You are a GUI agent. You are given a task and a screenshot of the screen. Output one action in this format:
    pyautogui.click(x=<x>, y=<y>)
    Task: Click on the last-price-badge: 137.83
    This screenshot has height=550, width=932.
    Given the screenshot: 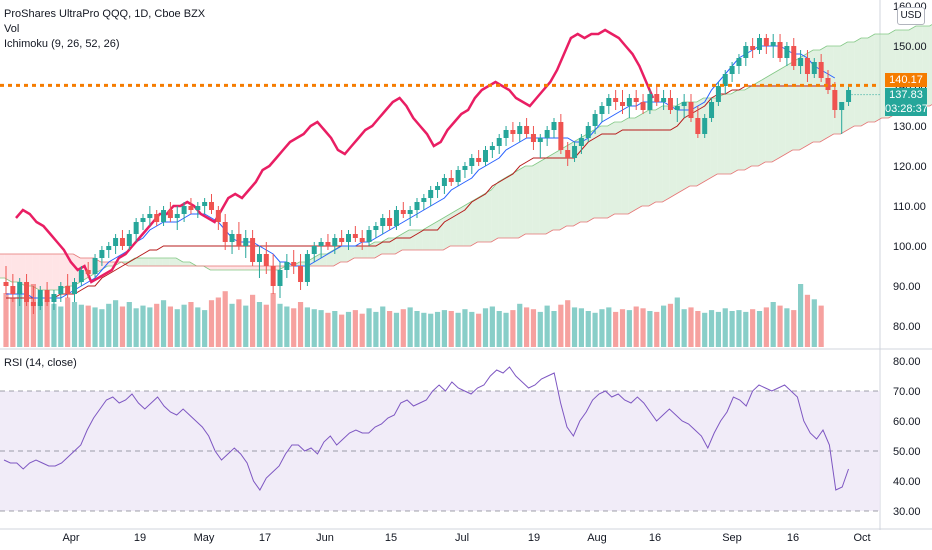 What is the action you would take?
    pyautogui.click(x=906, y=95)
    